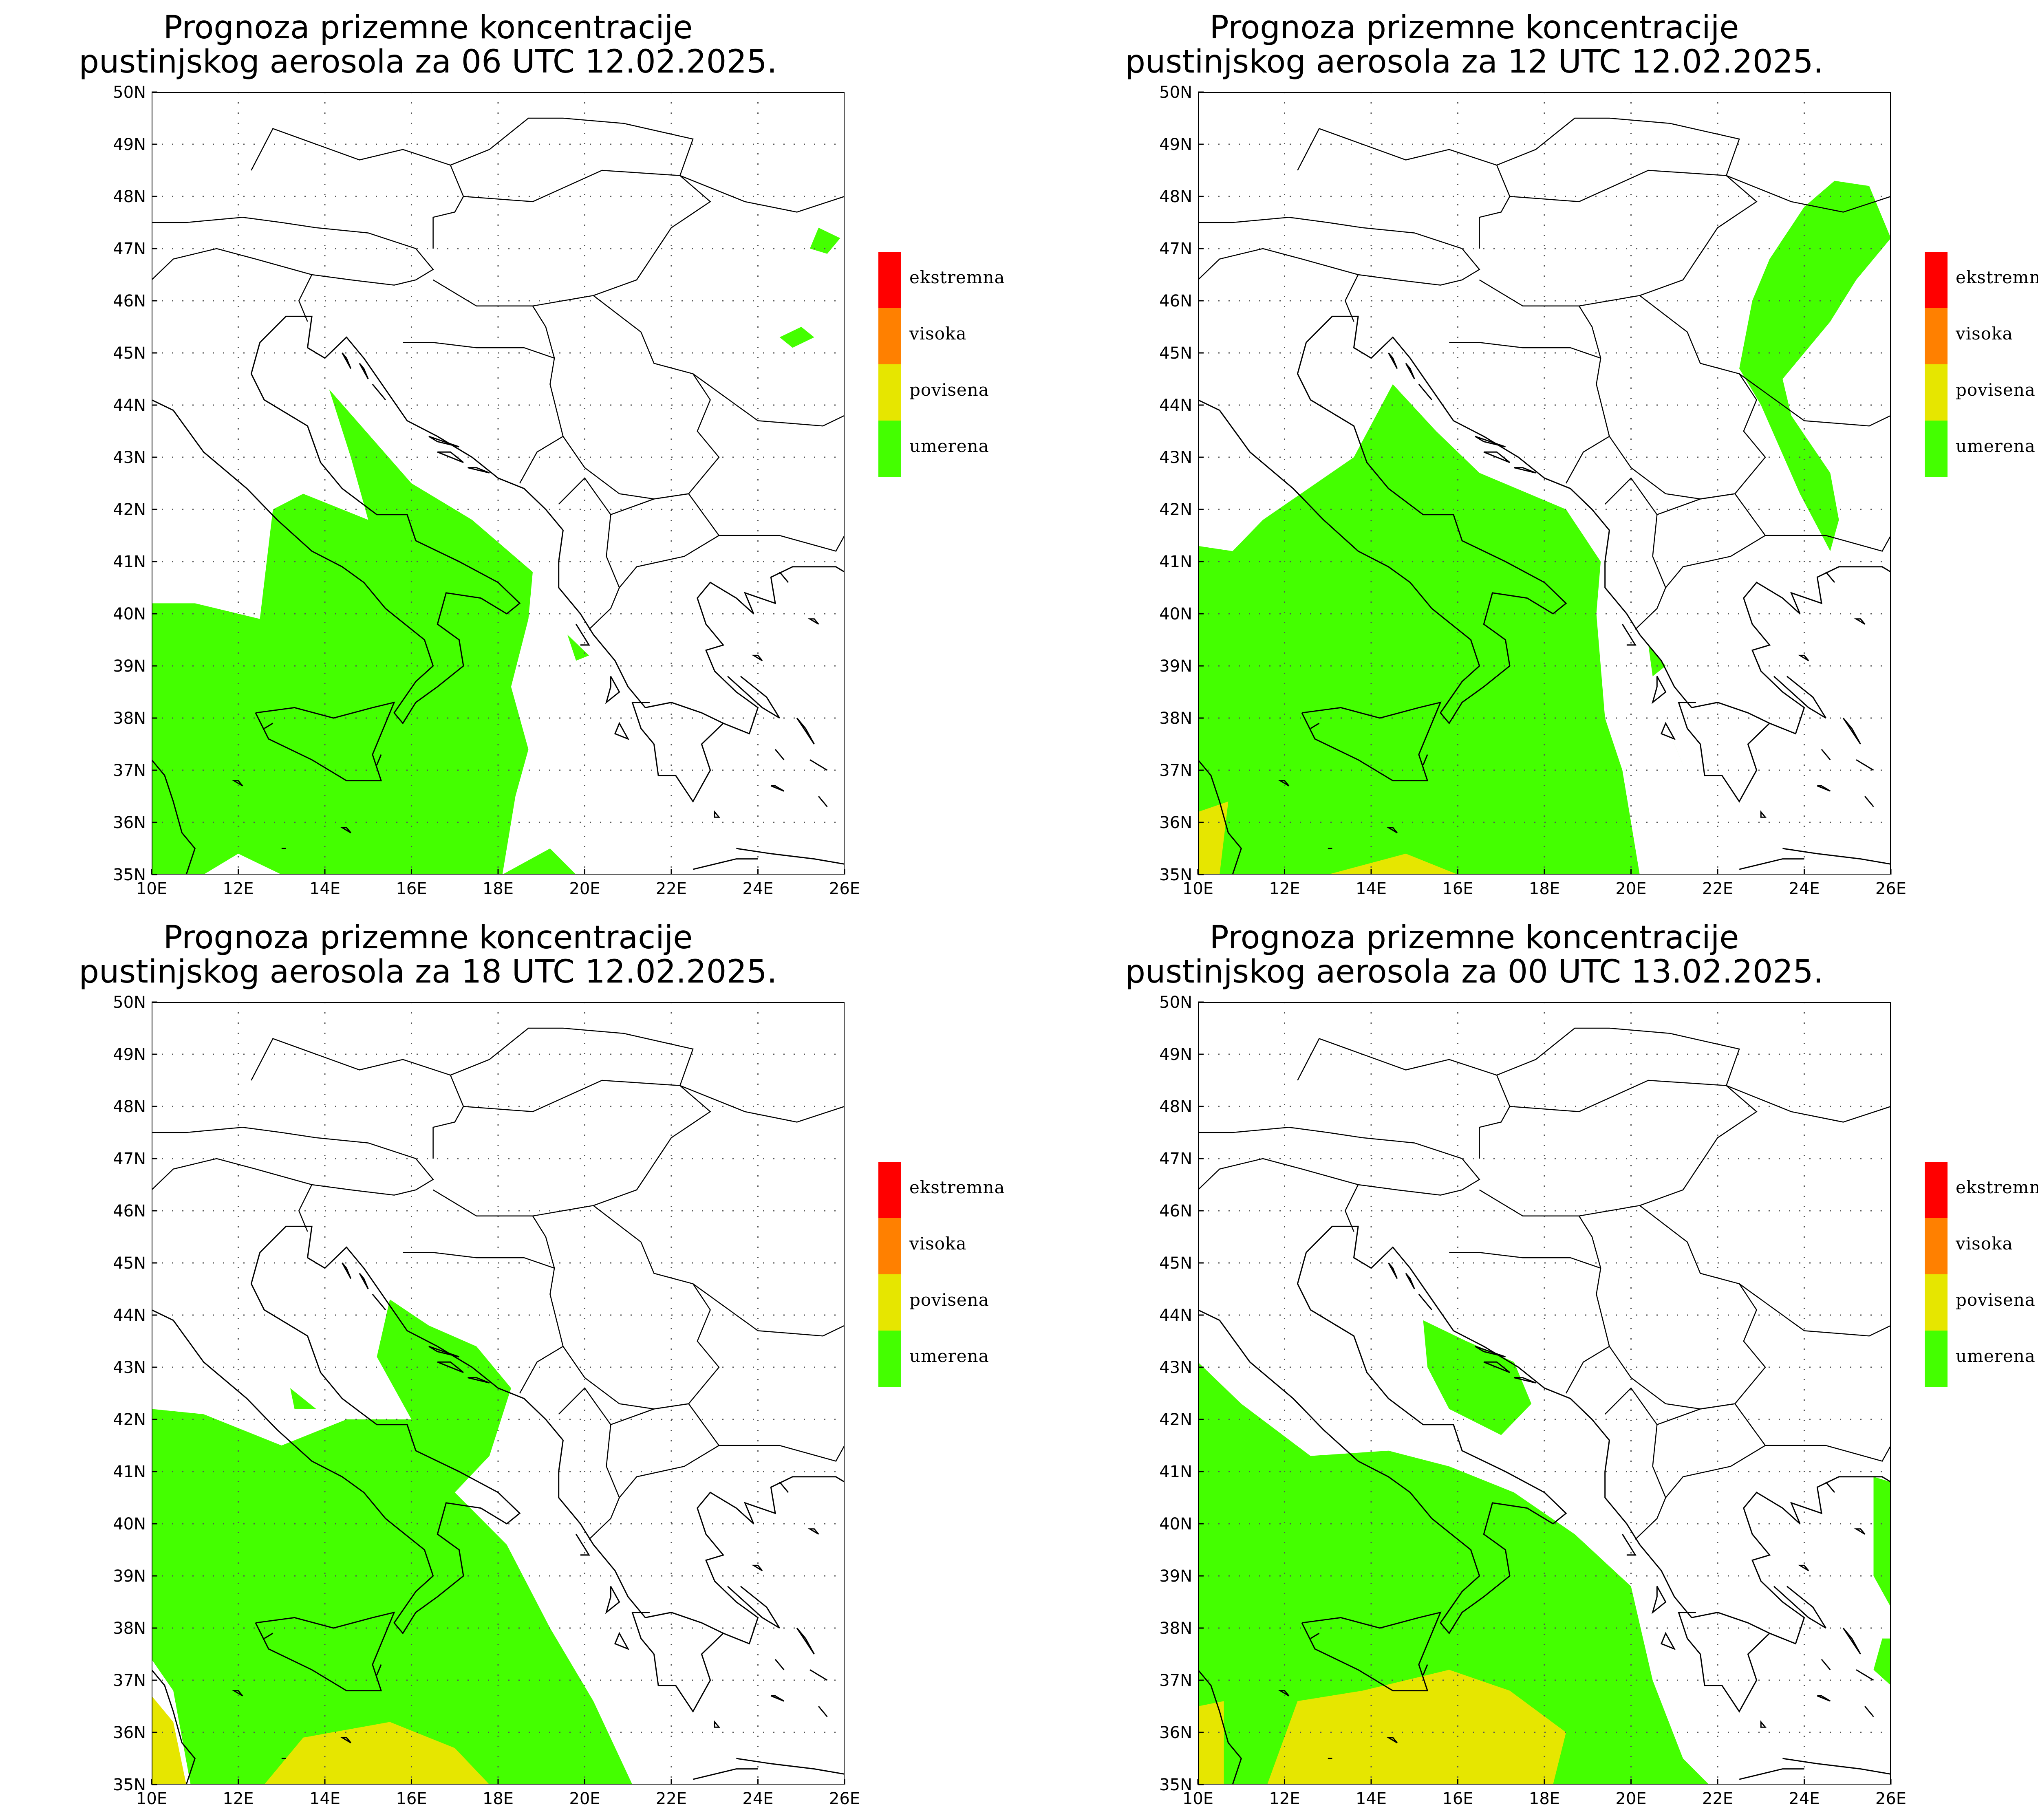 This screenshot has width=2038, height=1820. What do you see at coordinates (130, 1420) in the screenshot?
I see `lat-tick-label: 42N` at bounding box center [130, 1420].